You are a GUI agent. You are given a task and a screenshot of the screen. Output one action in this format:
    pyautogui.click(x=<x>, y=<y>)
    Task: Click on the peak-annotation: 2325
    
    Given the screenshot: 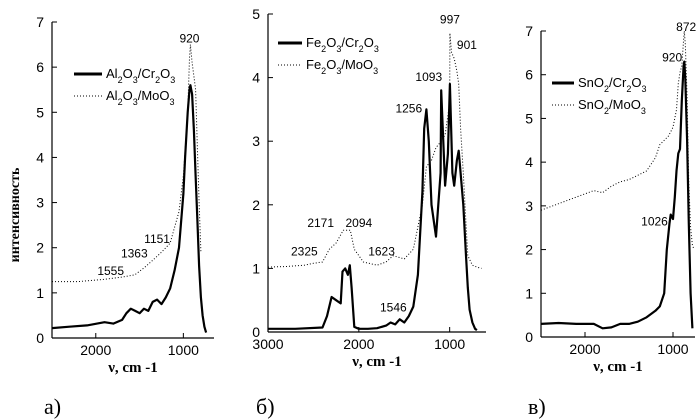 What is the action you would take?
    pyautogui.click(x=304, y=252)
    